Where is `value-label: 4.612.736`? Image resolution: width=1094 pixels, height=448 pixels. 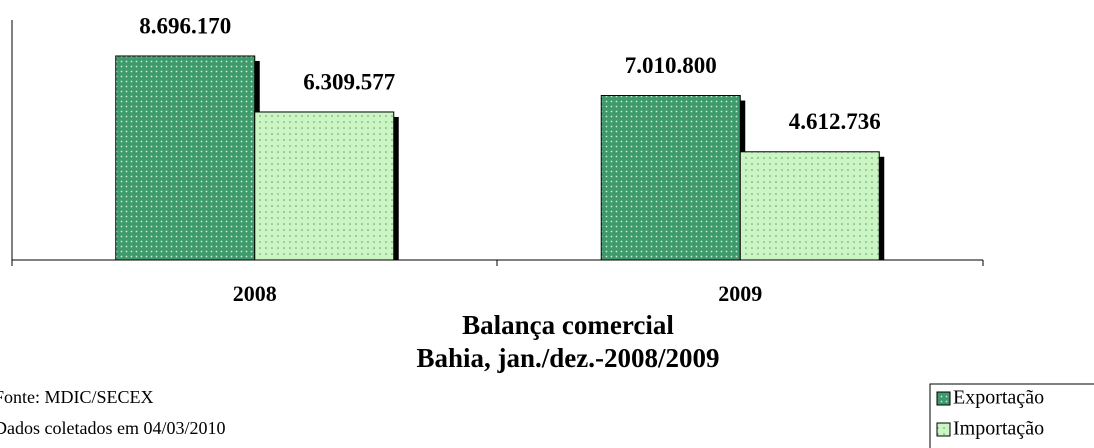
value-label: 4.612.736 is located at coordinates (835, 121).